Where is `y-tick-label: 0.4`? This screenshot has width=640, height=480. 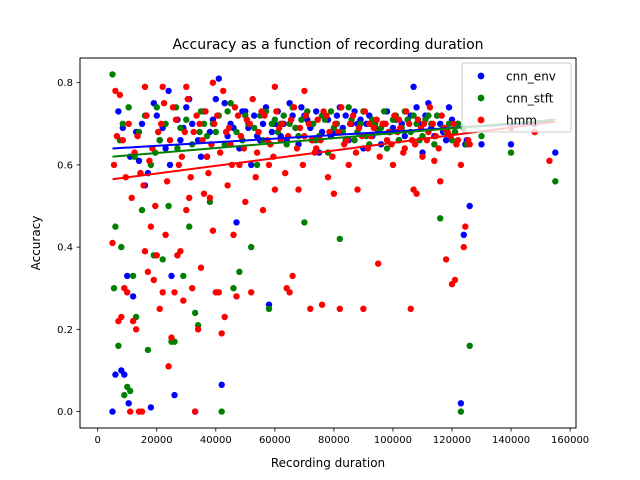 y-tick-label: 0.4 is located at coordinates (65, 248).